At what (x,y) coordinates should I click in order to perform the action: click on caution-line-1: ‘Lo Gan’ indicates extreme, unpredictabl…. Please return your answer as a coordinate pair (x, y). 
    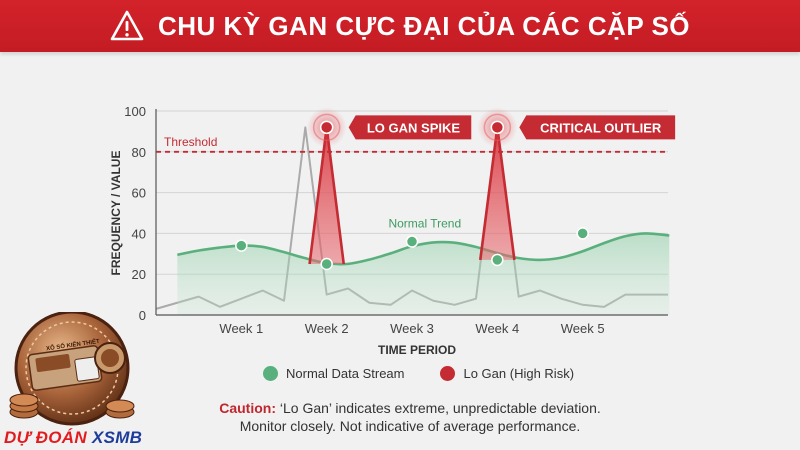
    Looking at the image, I should click on (438, 408).